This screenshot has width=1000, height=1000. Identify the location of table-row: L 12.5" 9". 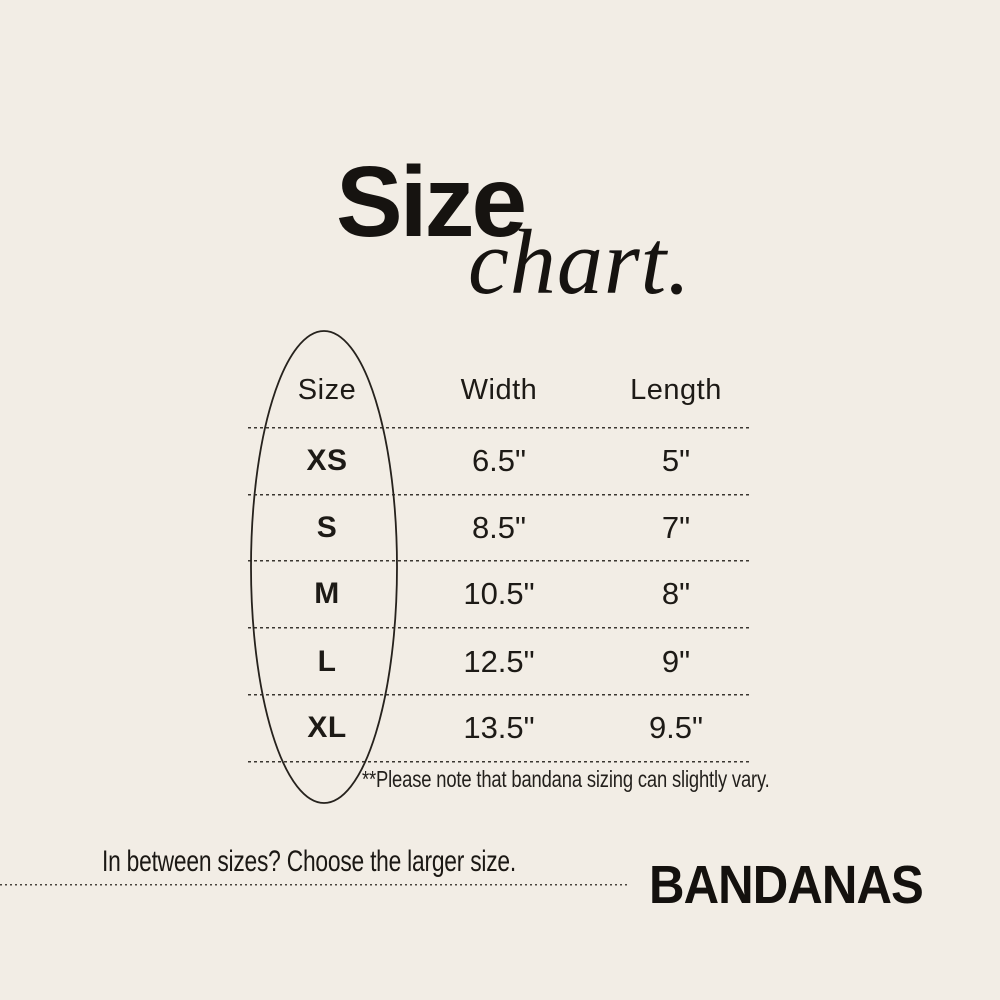
(499, 662).